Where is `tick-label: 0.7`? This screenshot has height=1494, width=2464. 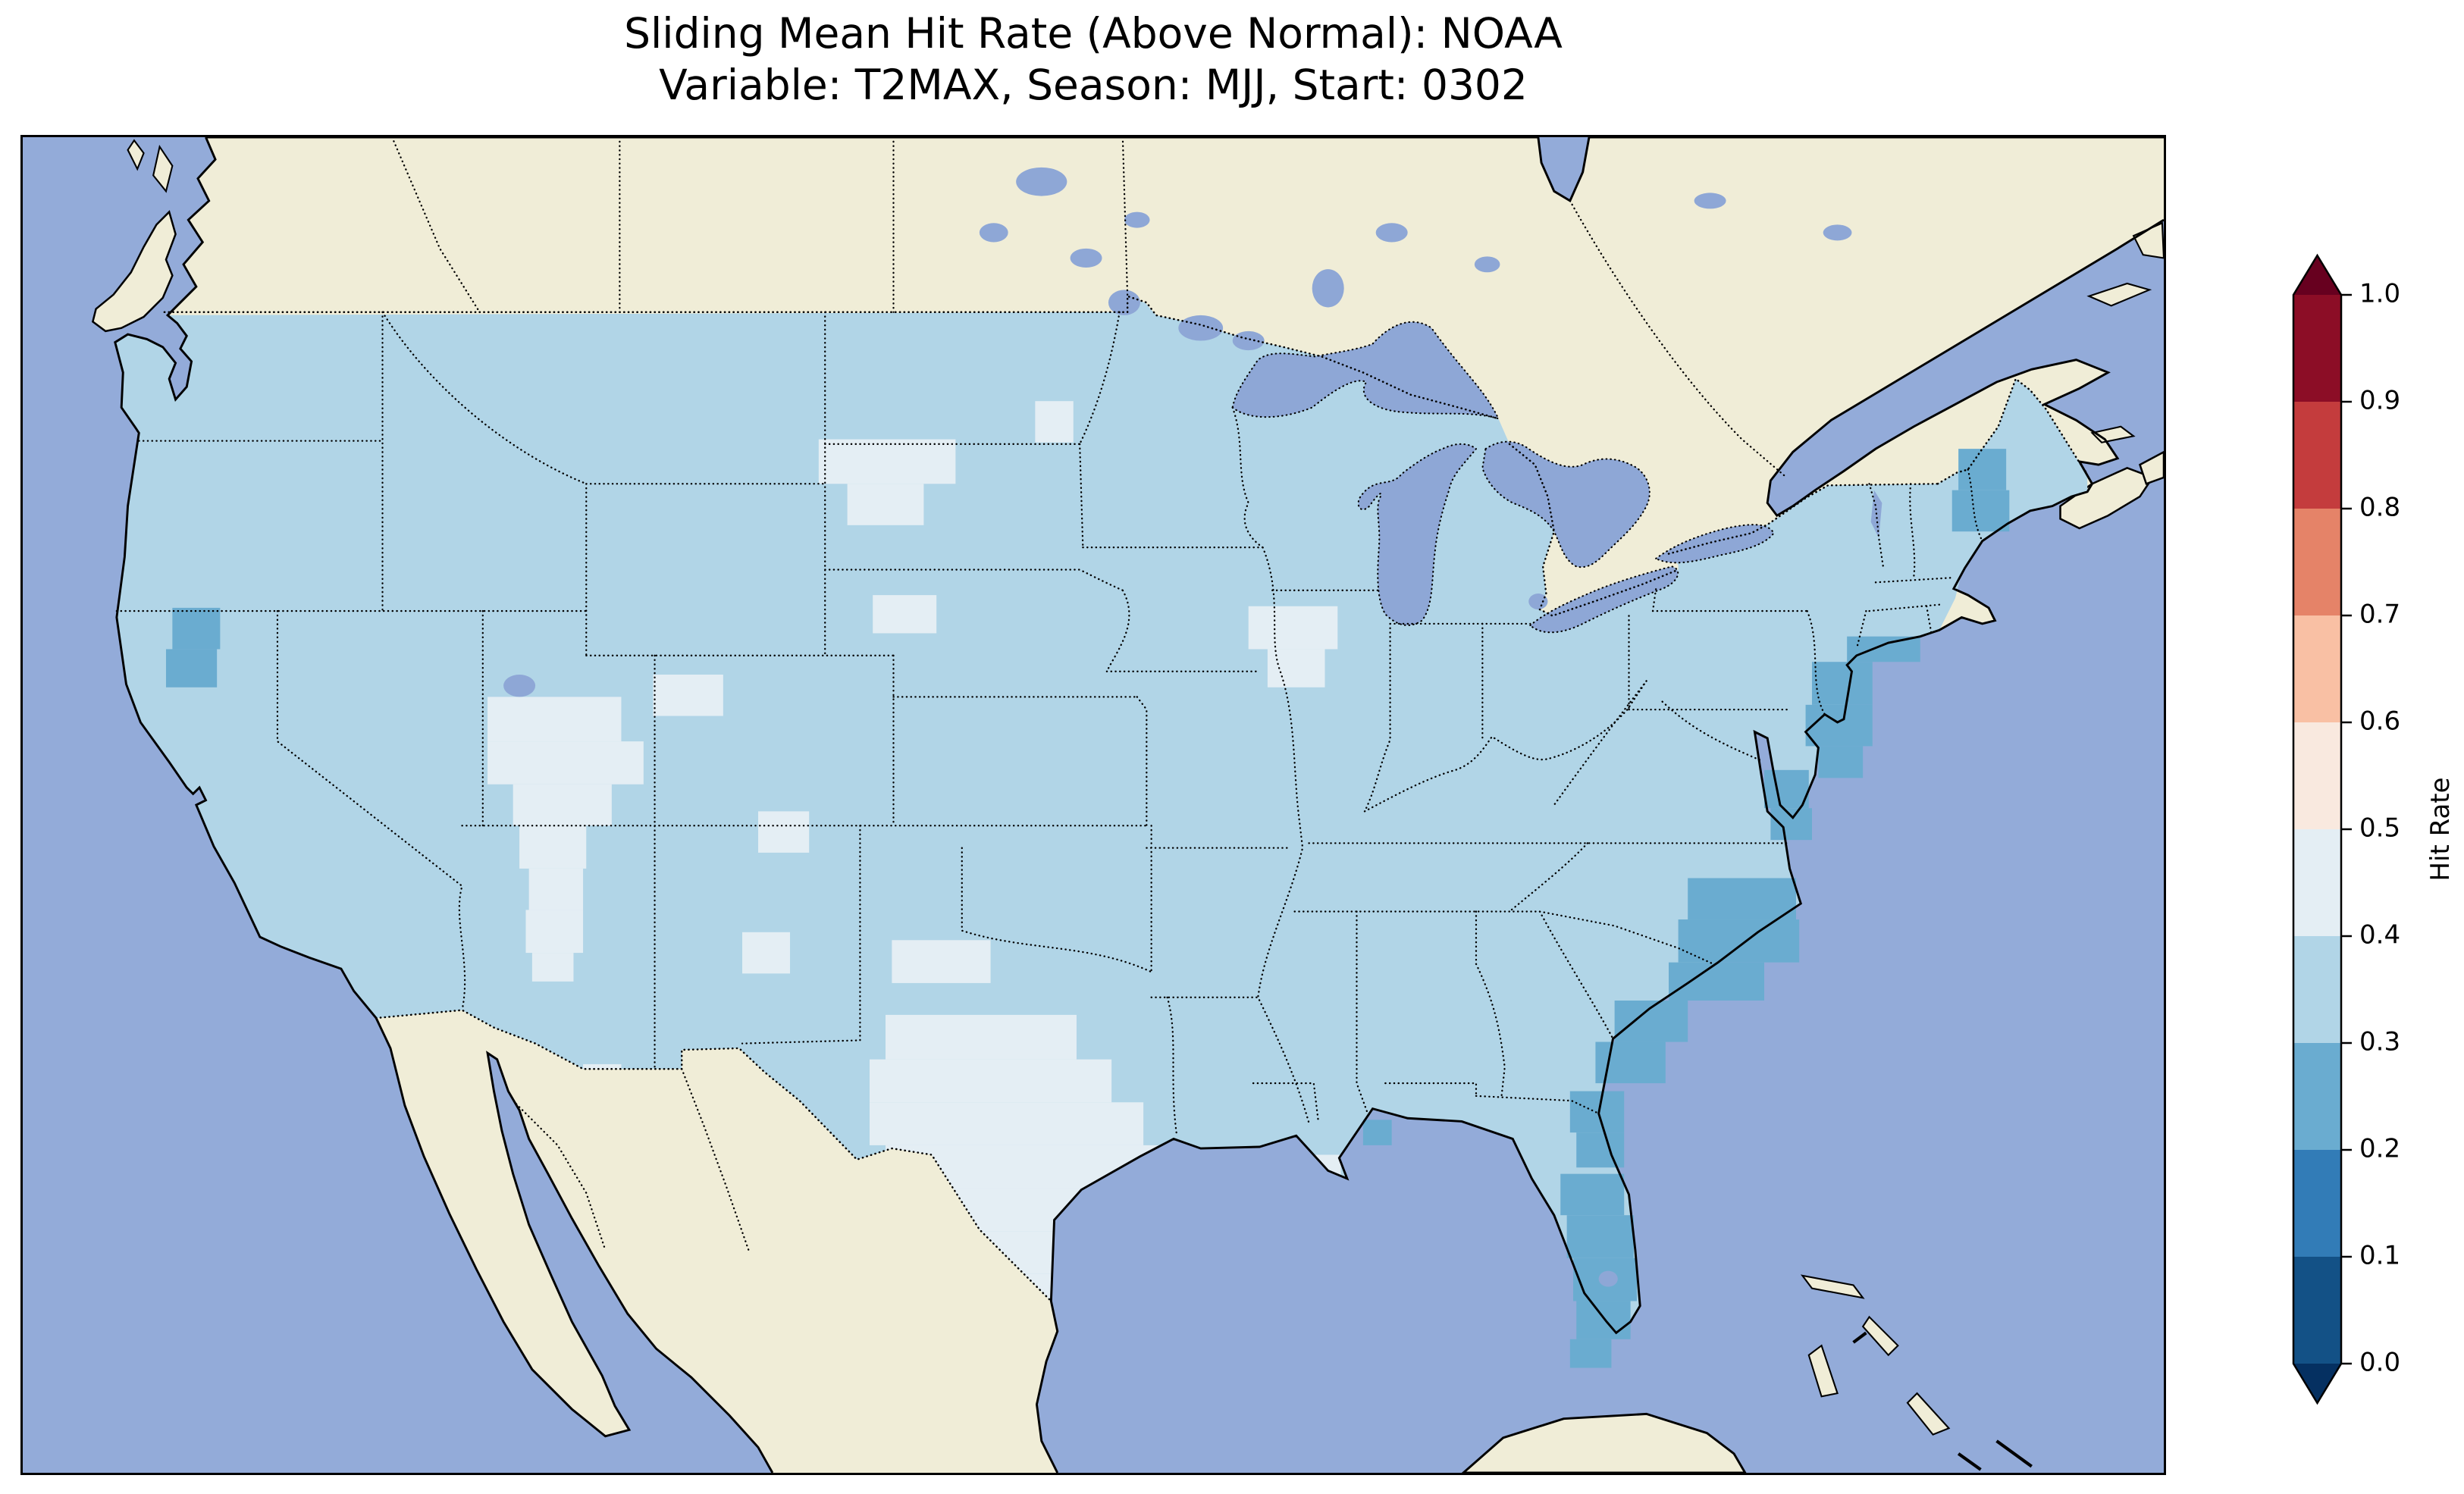
tick-label: 0.7 is located at coordinates (2380, 615).